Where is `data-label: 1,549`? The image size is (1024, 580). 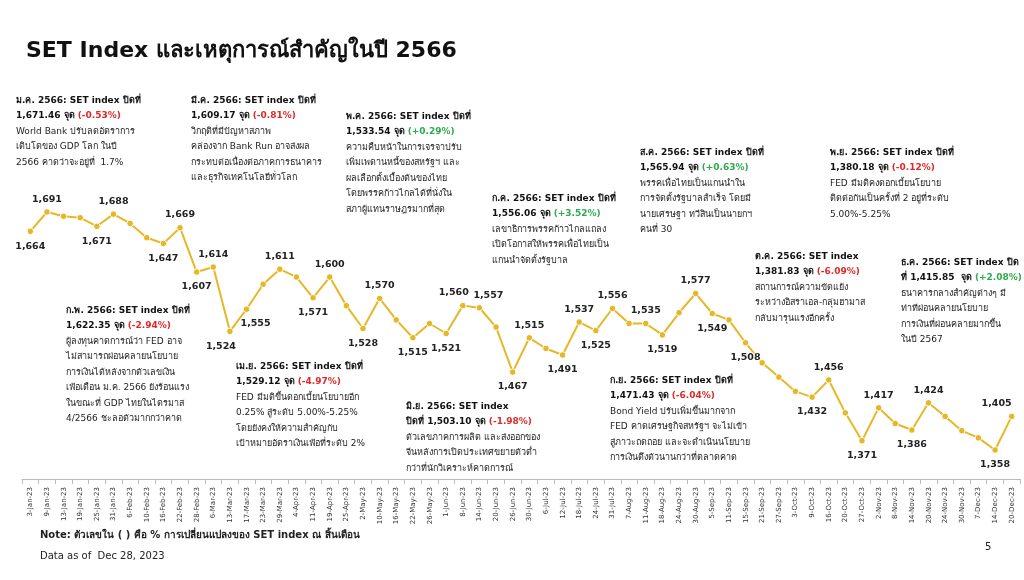
data-label: 1,549 is located at coordinates (712, 327).